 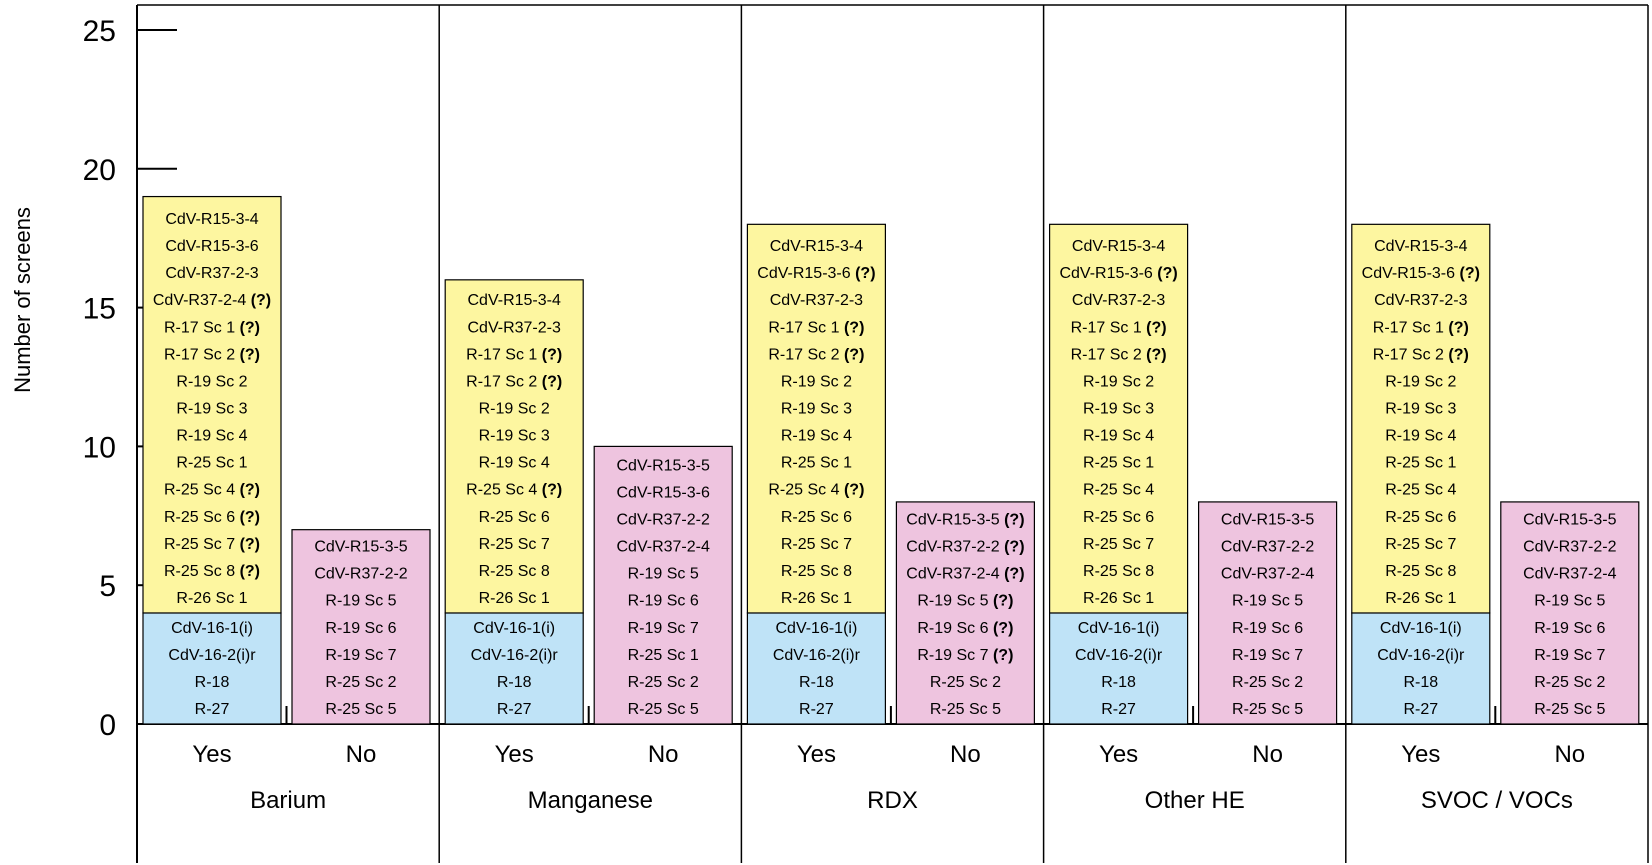 I want to click on bar-item-label: R-18, so click(x=816, y=682).